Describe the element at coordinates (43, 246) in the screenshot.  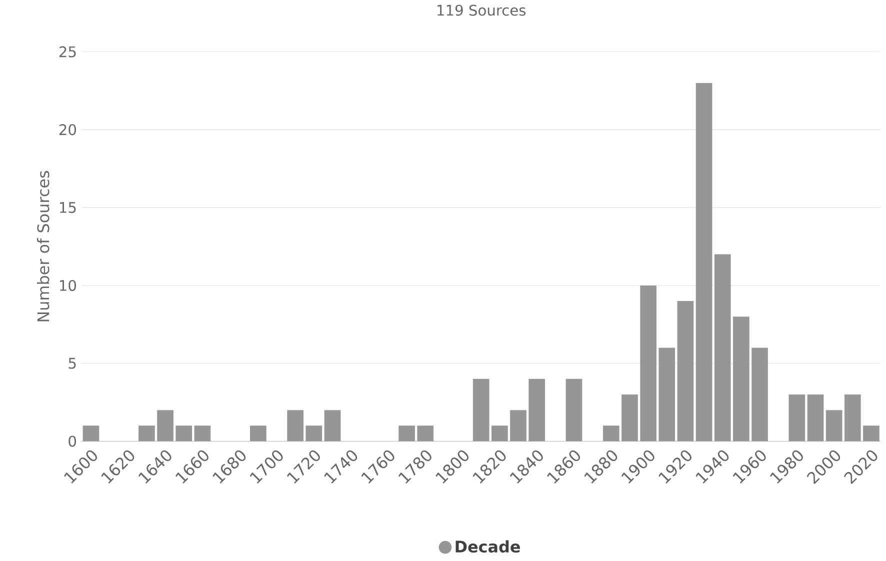
I see `y-axis-title: Number of Sources` at that location.